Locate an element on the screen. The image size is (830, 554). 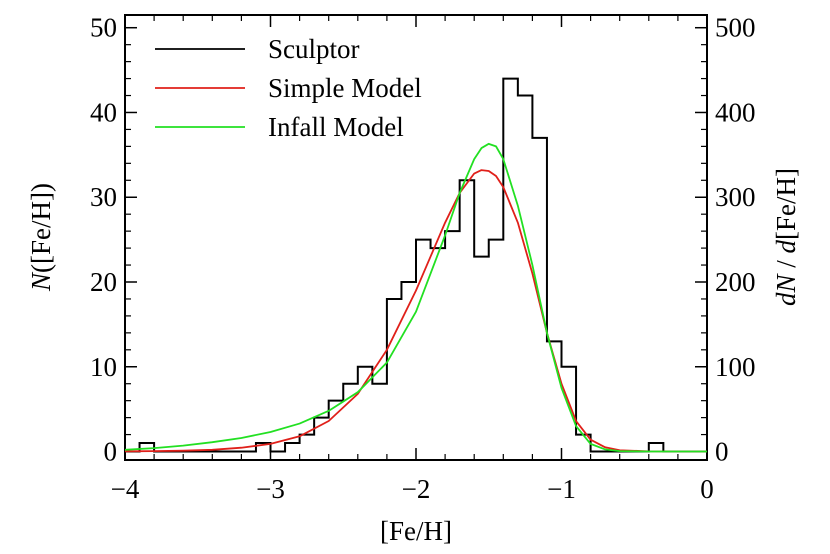
x-tick-label: 0 is located at coordinates (707, 489).